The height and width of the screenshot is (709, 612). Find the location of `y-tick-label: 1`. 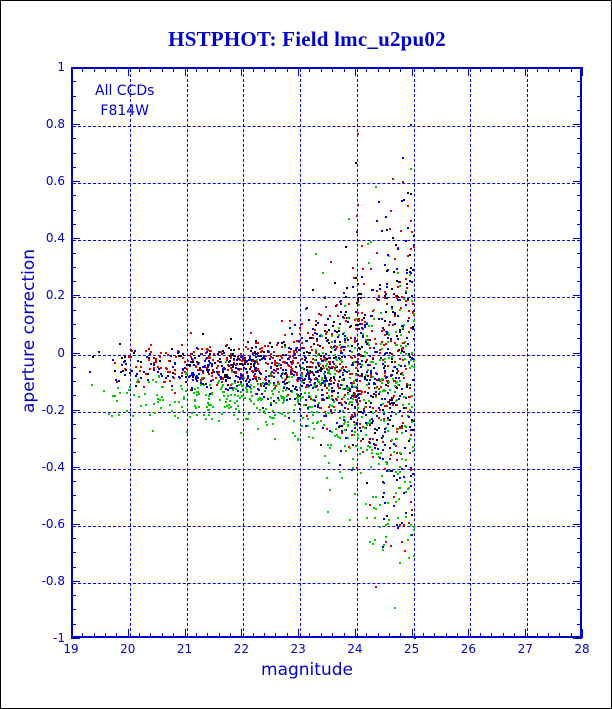

y-tick-label: 1 is located at coordinates (61, 67).